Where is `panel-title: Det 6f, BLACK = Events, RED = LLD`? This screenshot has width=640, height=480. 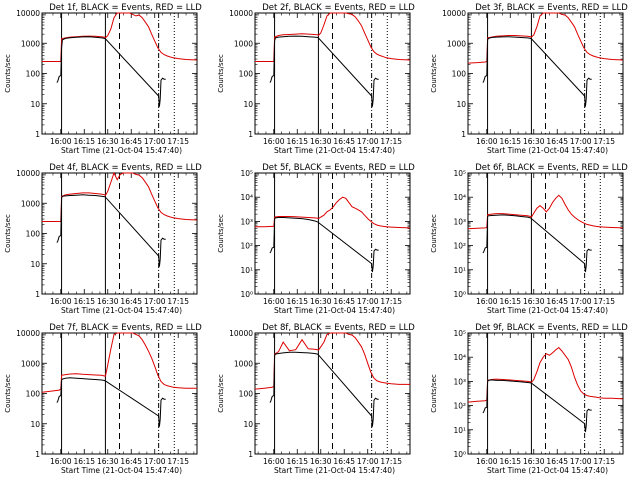
panel-title: Det 6f, BLACK = Events, RED = LLD is located at coordinates (551, 168).